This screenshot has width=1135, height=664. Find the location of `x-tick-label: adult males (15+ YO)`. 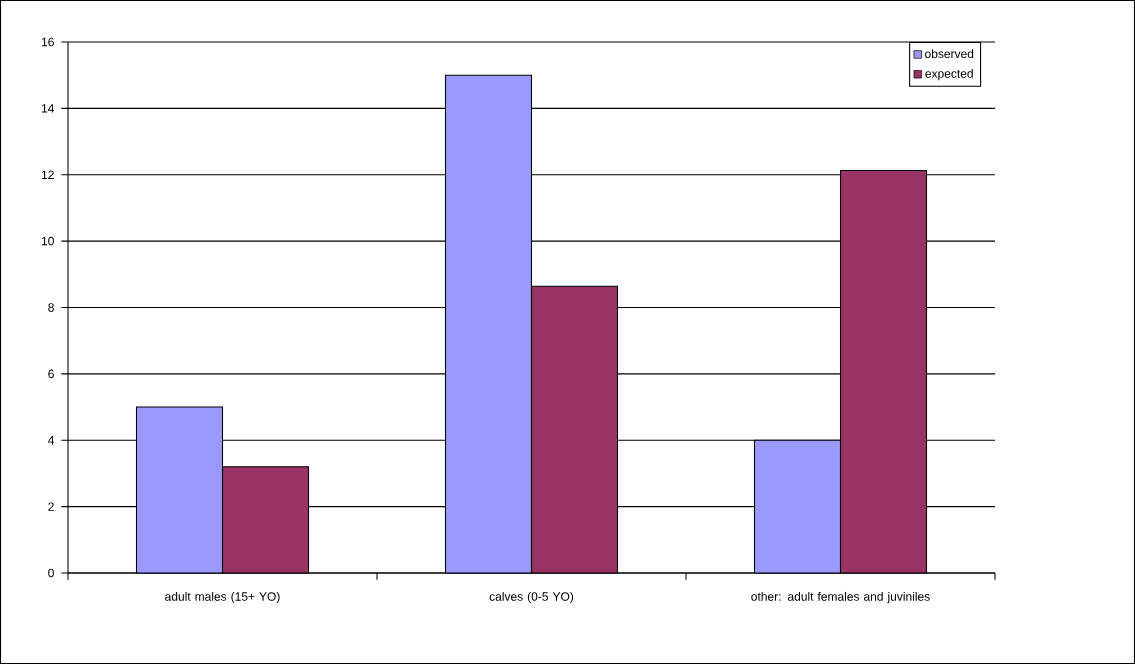

x-tick-label: adult males (15+ YO) is located at coordinates (222, 597).